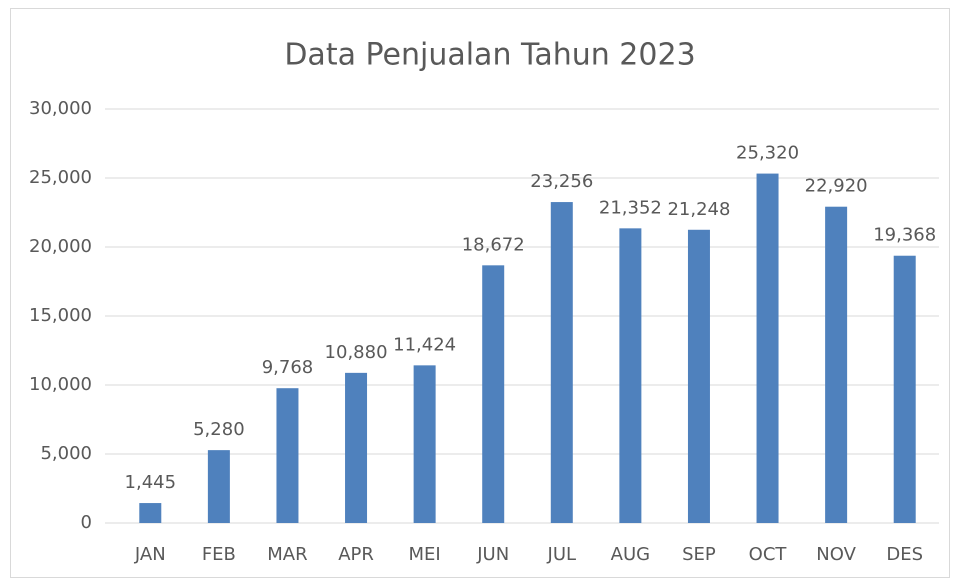 The width and height of the screenshot is (957, 579). Describe the element at coordinates (219, 429) in the screenshot. I see `data-label: 5,280` at that location.